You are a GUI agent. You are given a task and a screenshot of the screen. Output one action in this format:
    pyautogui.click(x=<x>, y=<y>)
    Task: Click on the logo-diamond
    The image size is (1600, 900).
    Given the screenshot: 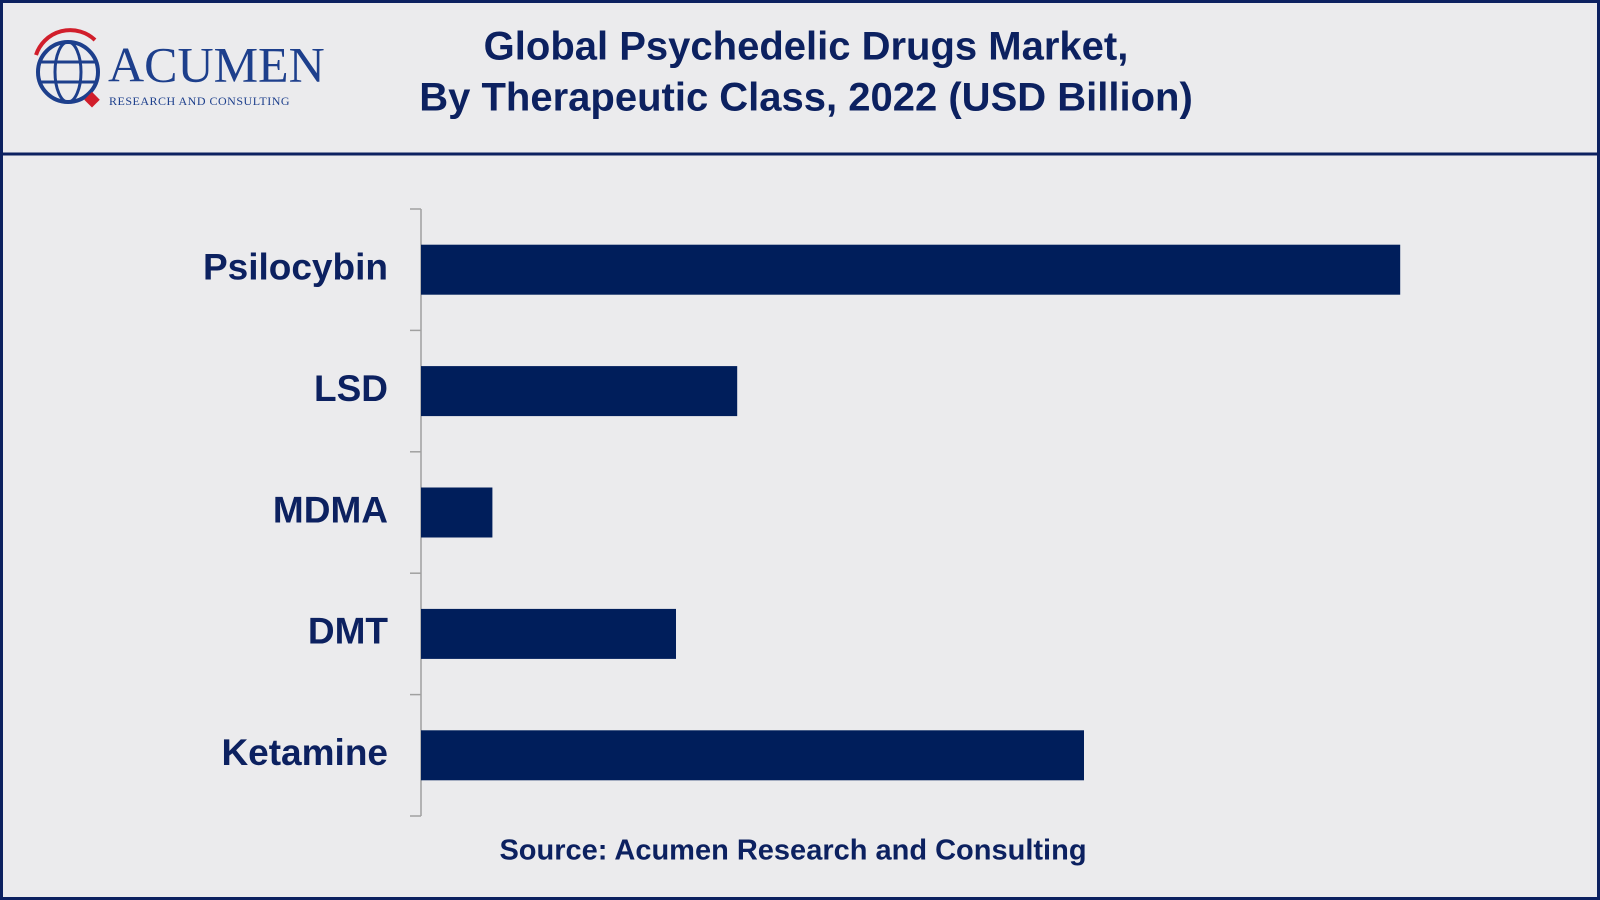 What is the action you would take?
    pyautogui.click(x=92, y=99)
    